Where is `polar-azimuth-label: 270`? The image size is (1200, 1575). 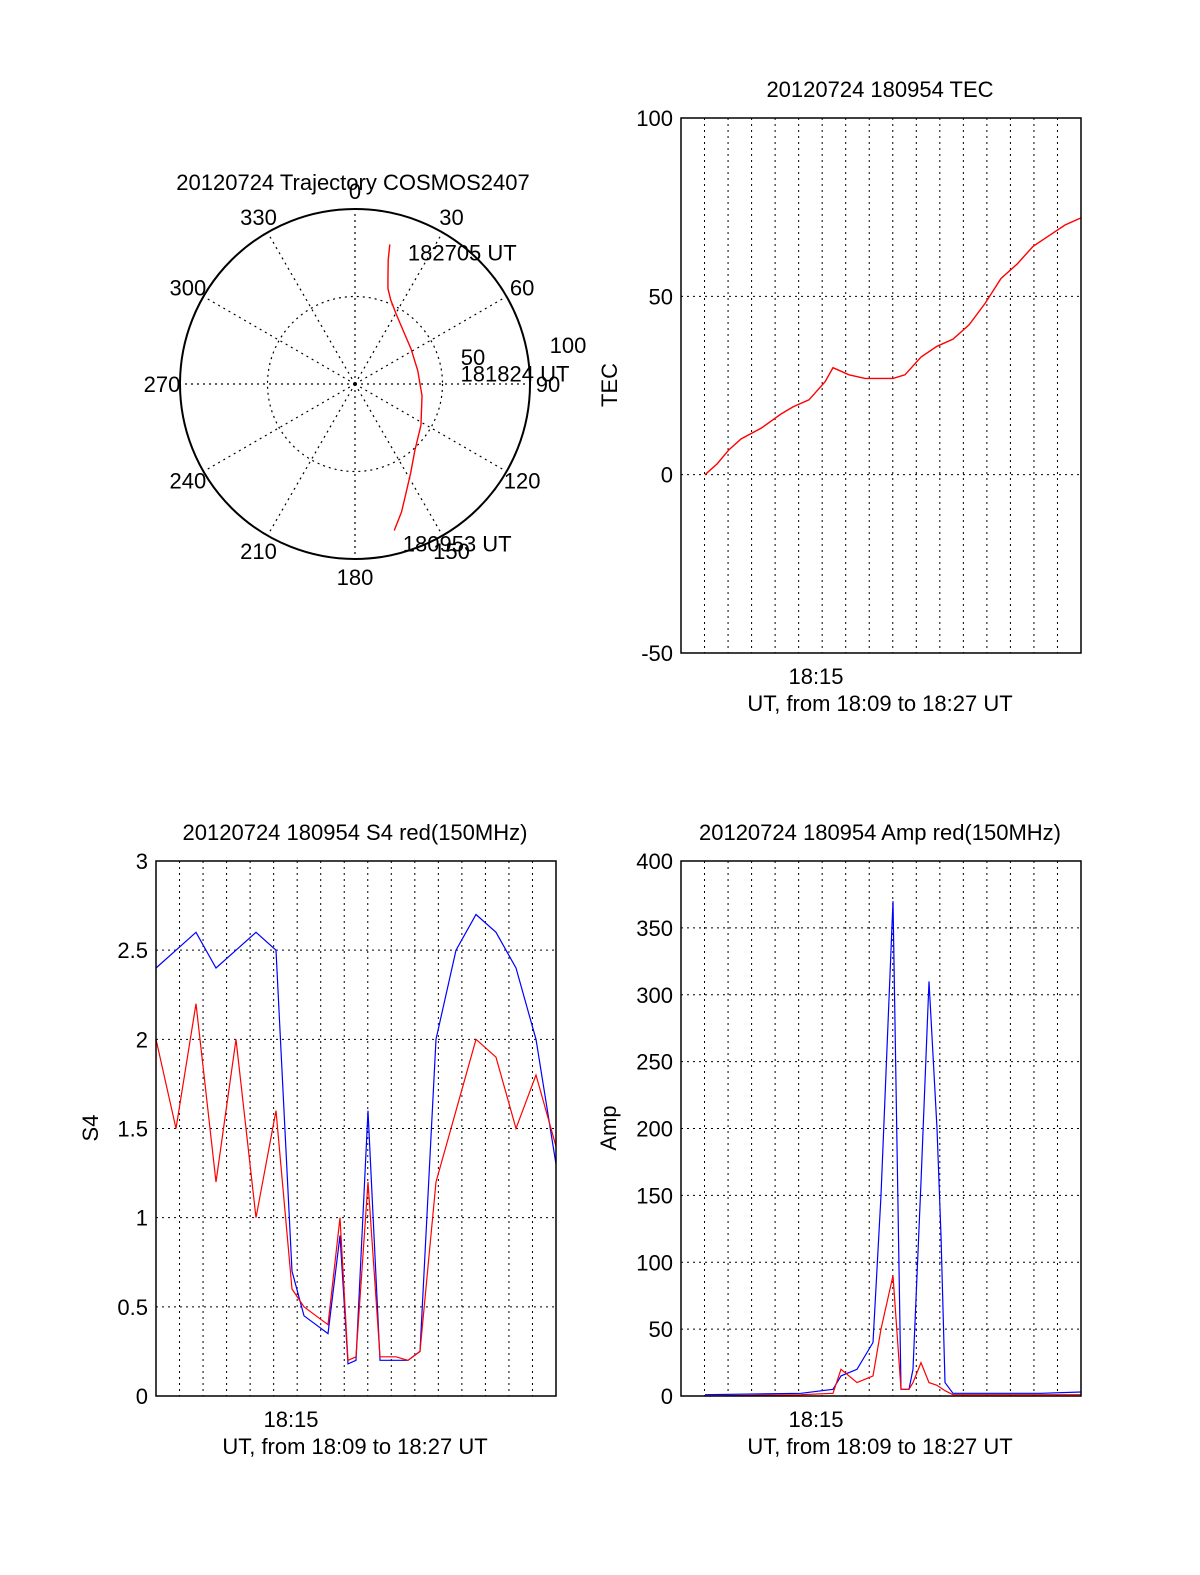
polar-azimuth-label: 270 is located at coordinates (162, 384).